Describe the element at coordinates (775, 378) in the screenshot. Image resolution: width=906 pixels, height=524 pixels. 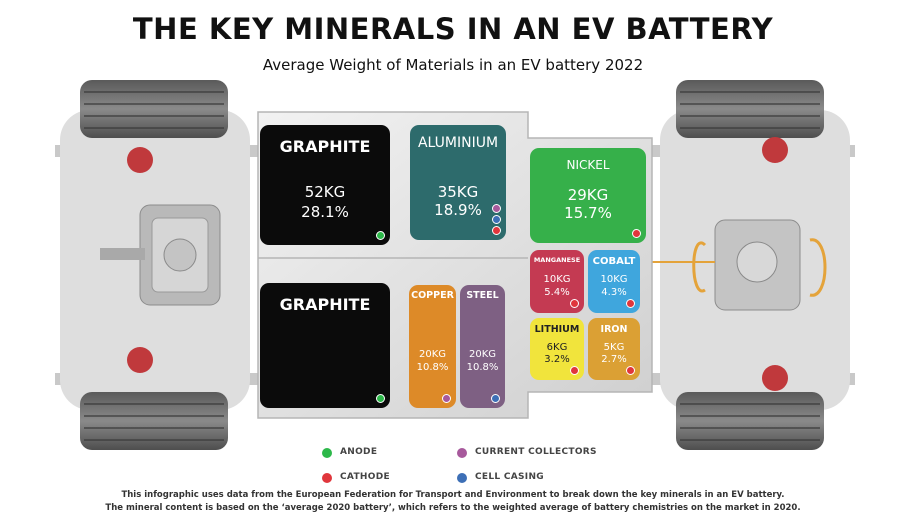
I see `brake-caliper-rr` at that location.